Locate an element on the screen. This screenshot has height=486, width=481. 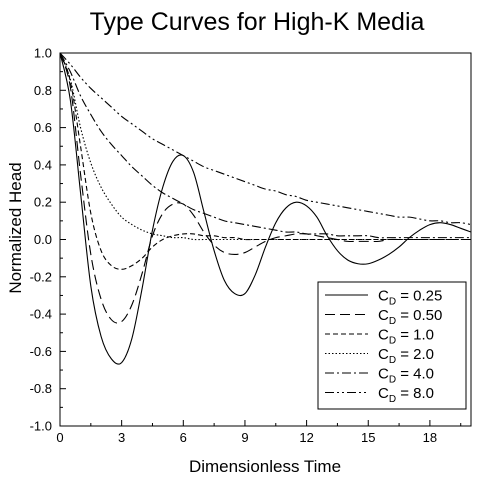
y-tick-label: -1.0 is located at coordinates (41, 426).